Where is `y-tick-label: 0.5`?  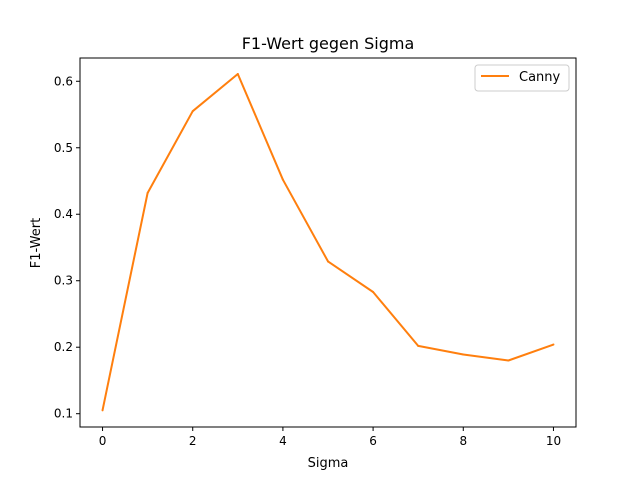 y-tick-label: 0.5 is located at coordinates (63, 148).